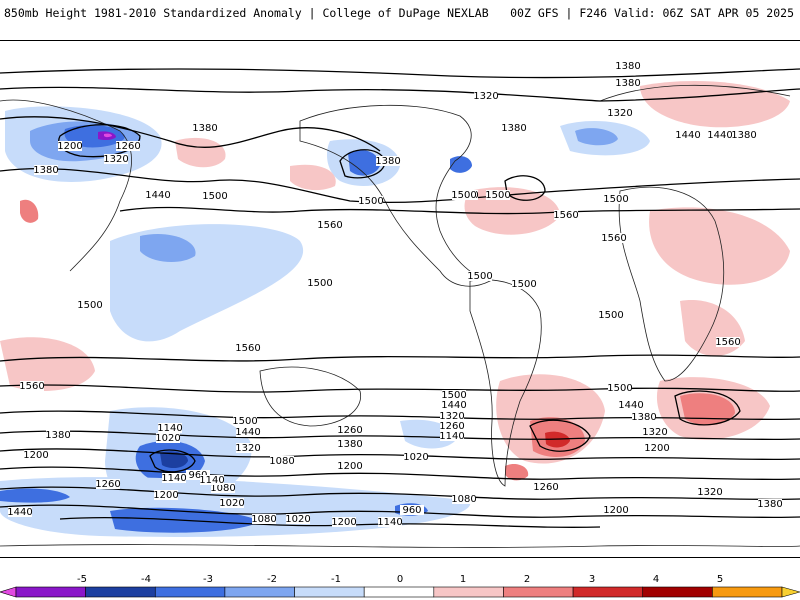 Image resolution: width=800 pixels, height=600 pixels. Describe the element at coordinates (463, 579) in the screenshot. I see `colorbar-tick-label: 1` at that location.